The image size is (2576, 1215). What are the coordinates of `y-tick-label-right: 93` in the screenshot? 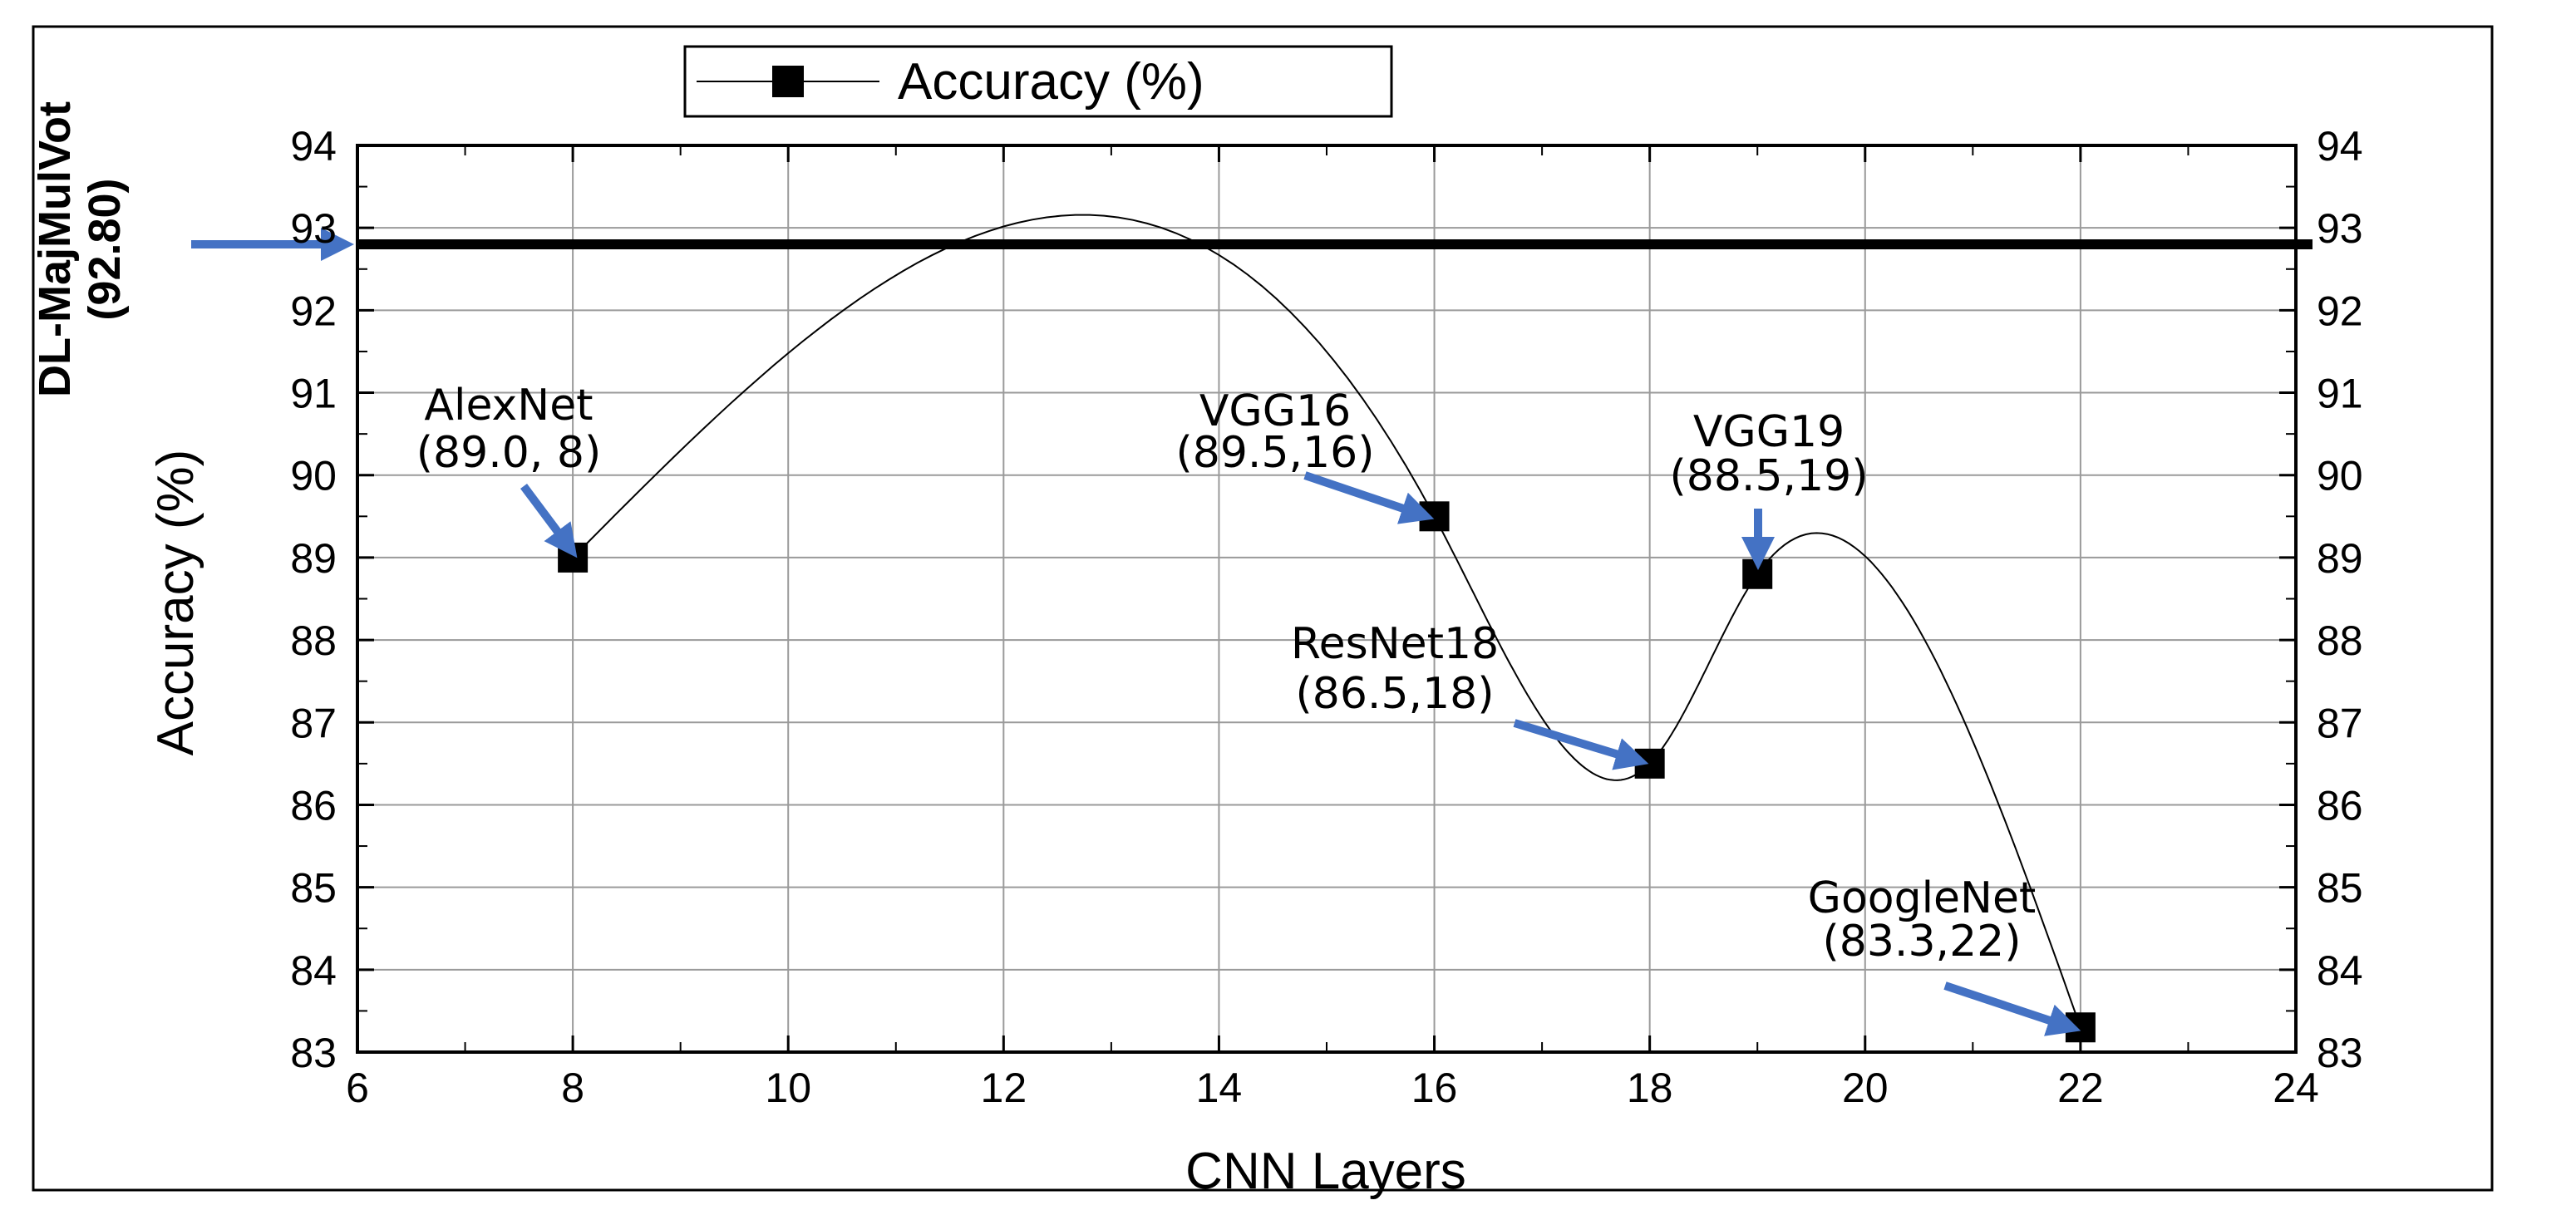 It's located at (2340, 228).